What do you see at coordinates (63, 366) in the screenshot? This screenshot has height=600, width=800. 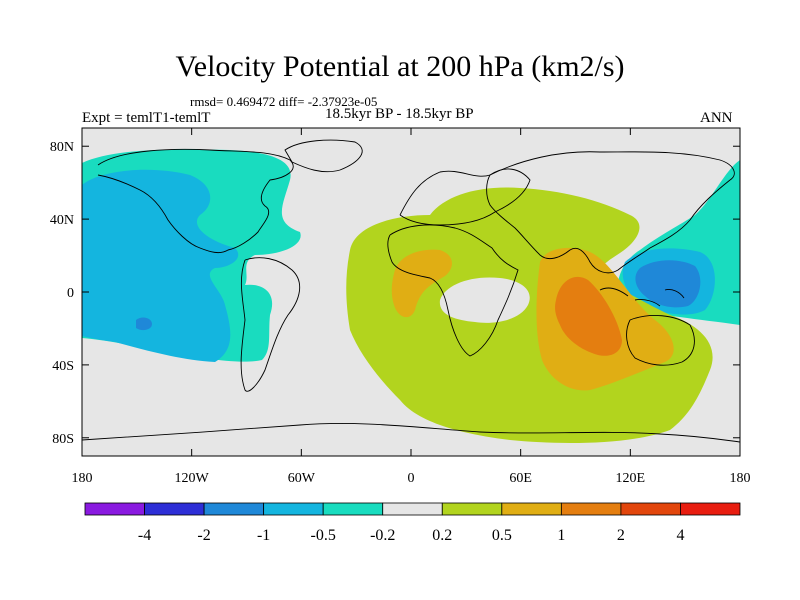 I see `y-tick-label: 40S` at bounding box center [63, 366].